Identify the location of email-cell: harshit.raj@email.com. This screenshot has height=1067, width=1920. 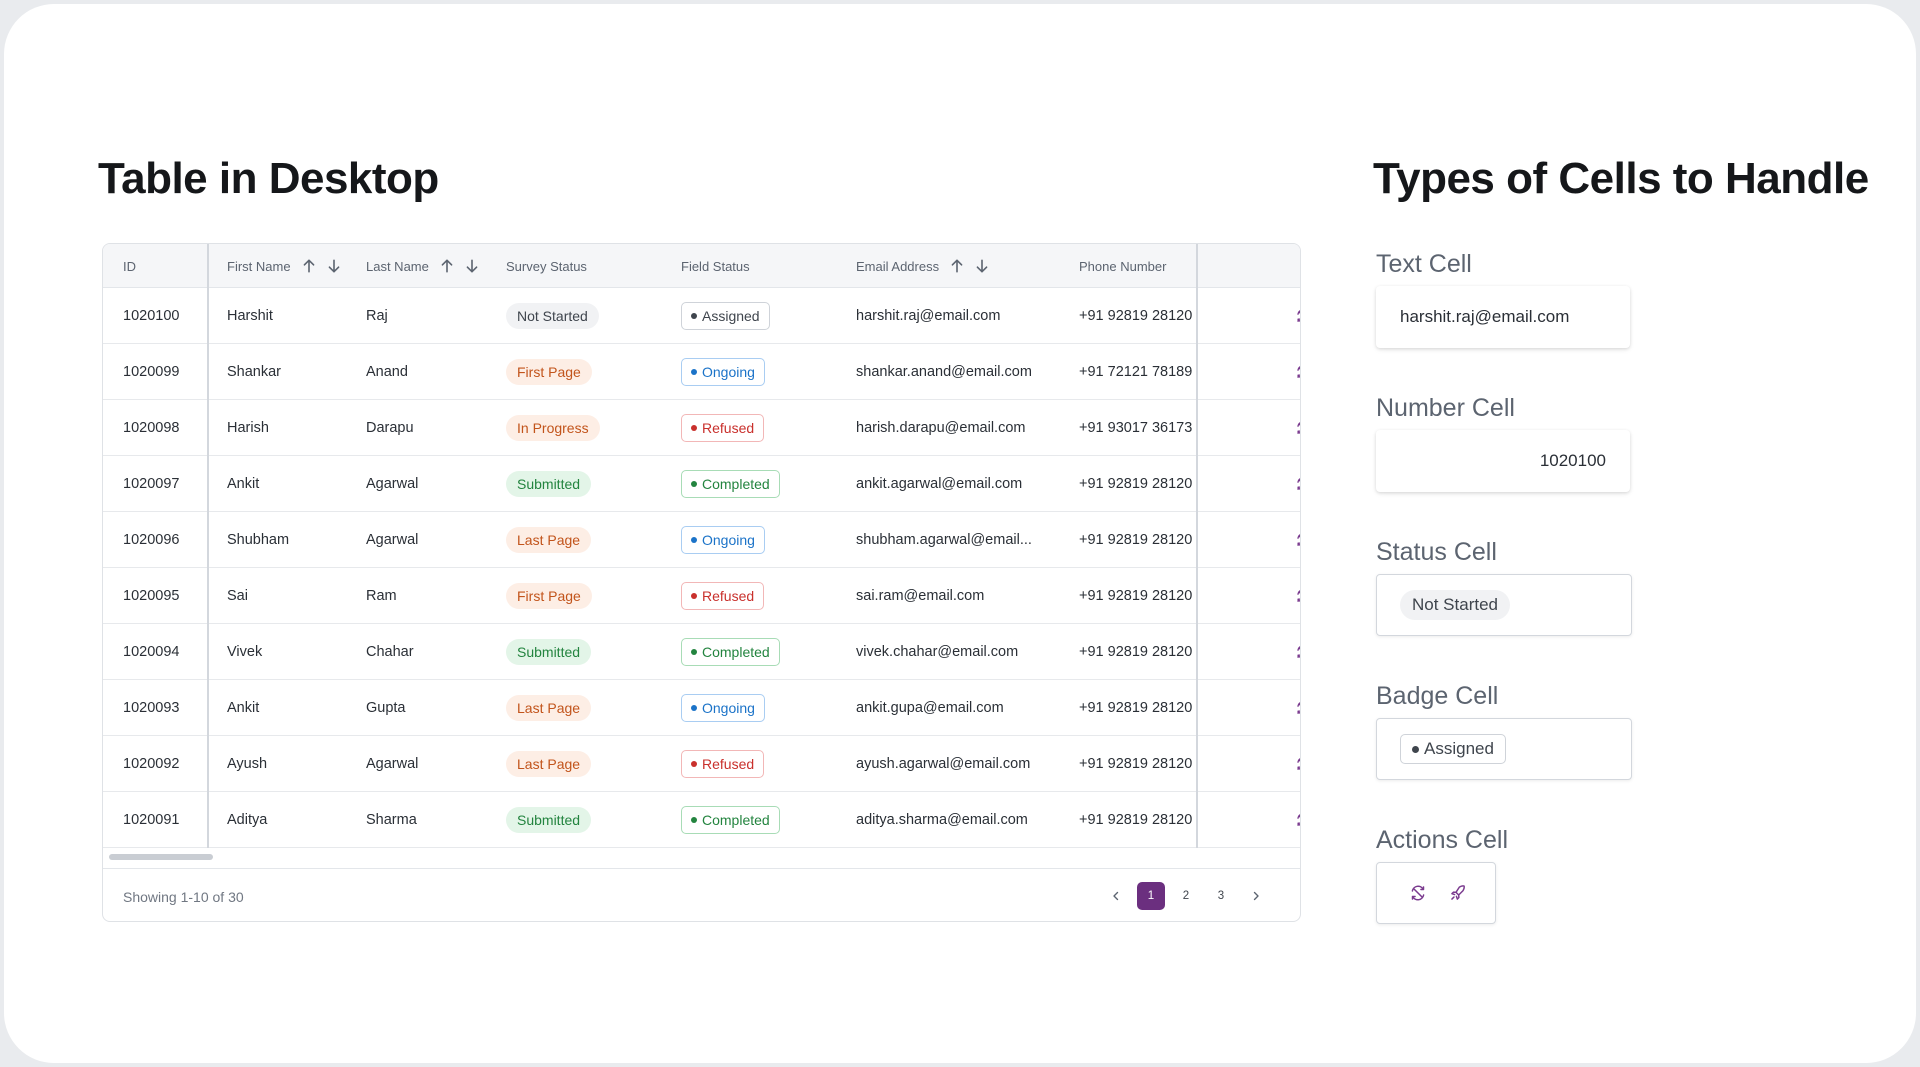
(928, 315).